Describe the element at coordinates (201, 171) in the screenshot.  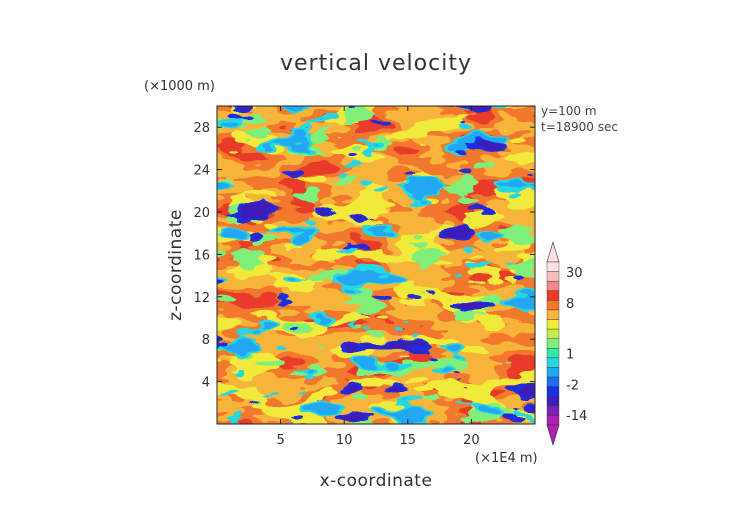
I see `y-tick-label: 24` at that location.